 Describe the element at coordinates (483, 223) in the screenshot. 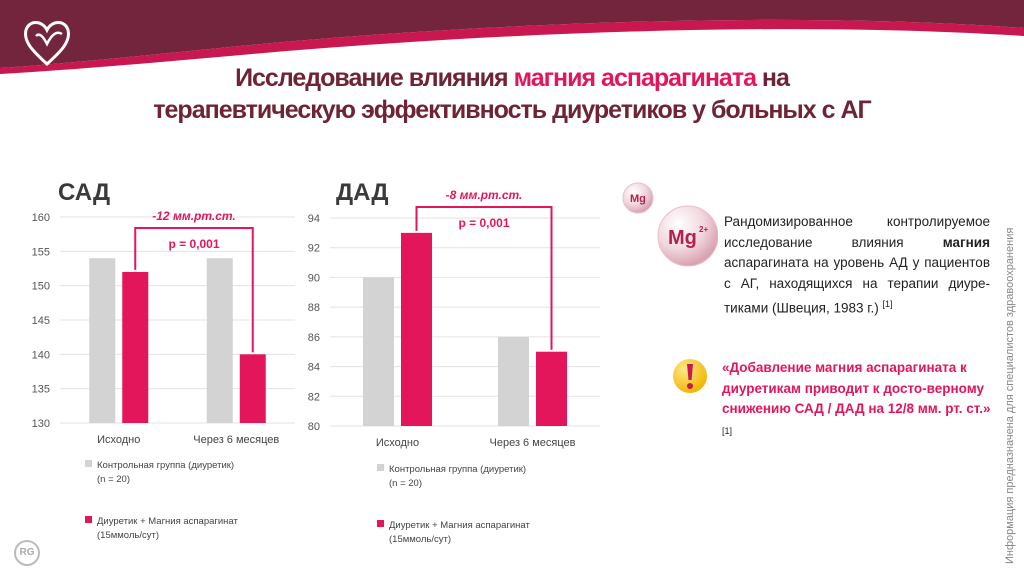

I see `dad-p-value-label: p = 0,001` at that location.